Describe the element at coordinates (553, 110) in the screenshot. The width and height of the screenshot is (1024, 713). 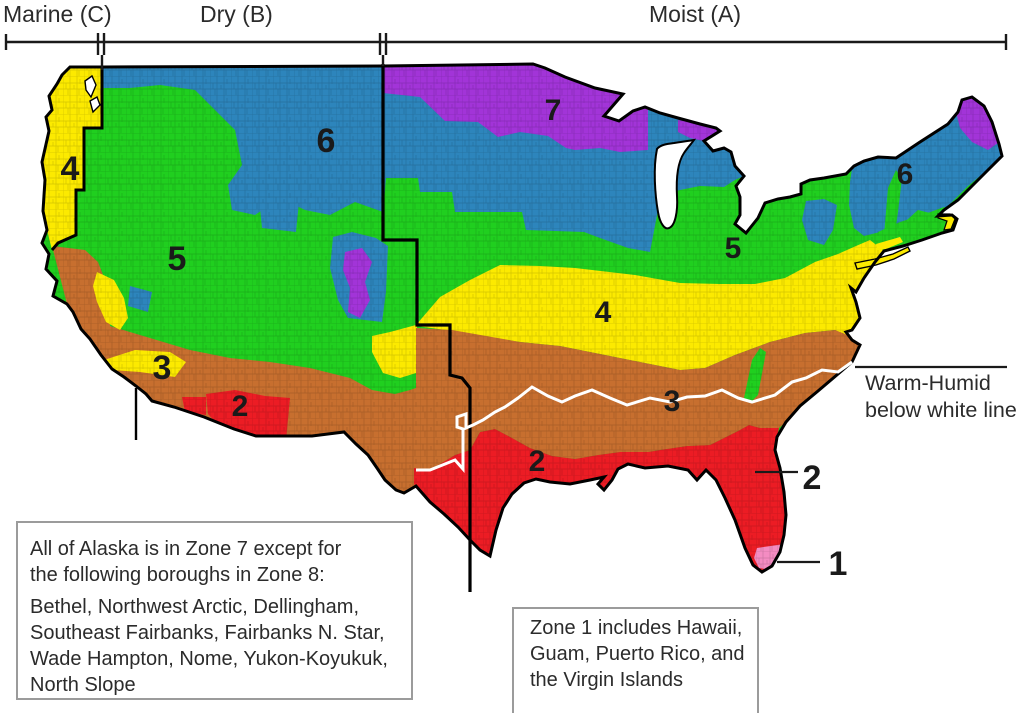
I see `svg-text: 7` at that location.